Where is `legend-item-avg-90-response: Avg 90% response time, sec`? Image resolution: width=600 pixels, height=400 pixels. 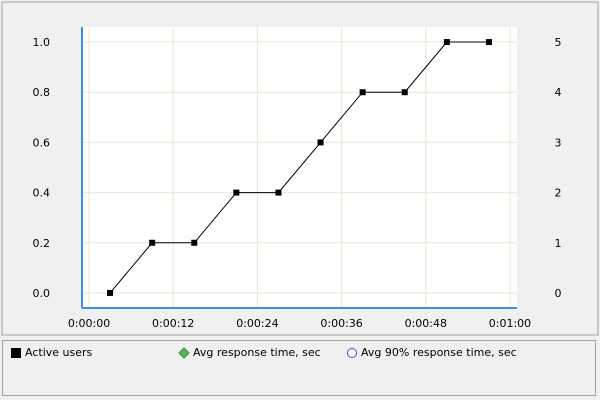
legend-item-avg-90-response: Avg 90% response time, sec is located at coordinates (432, 352).